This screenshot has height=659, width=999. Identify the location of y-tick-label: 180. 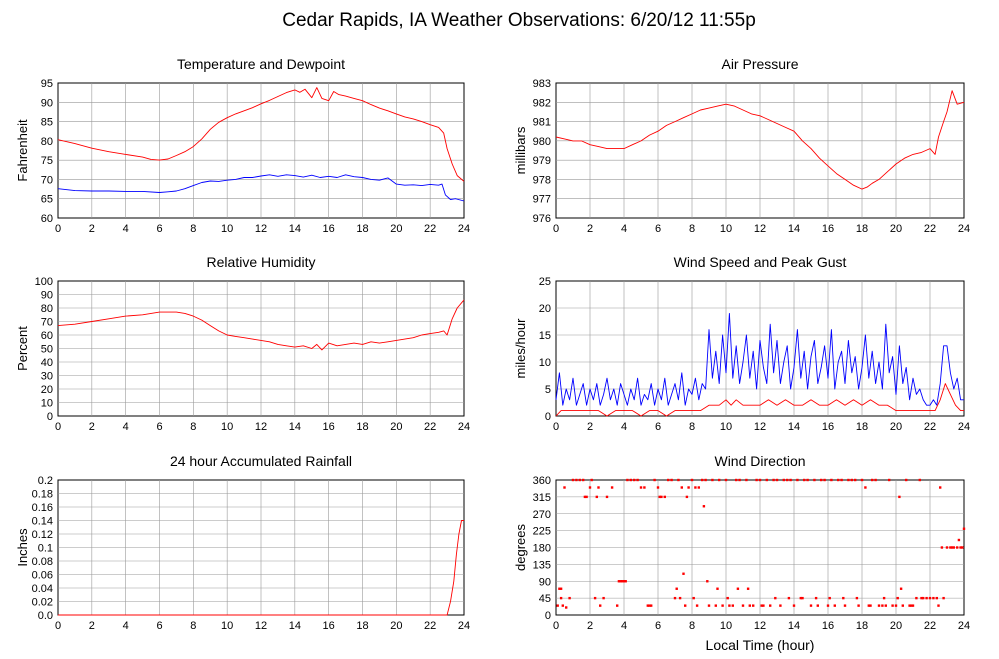
(542, 549).